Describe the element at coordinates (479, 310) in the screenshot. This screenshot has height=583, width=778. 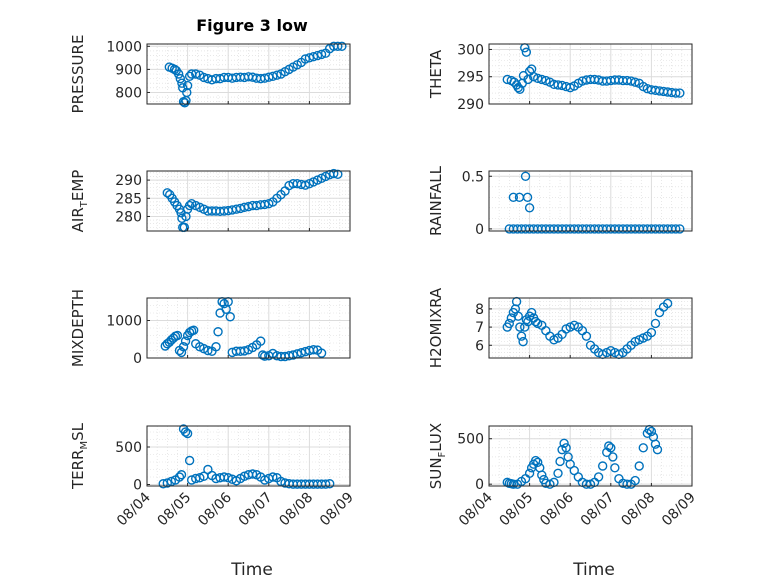
I see `y-tick-label: 8` at that location.